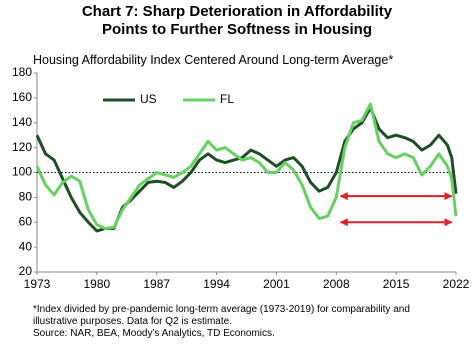 The height and width of the screenshot is (353, 474). Describe the element at coordinates (156, 284) in the screenshot. I see `x-tick-label: 1987` at that location.